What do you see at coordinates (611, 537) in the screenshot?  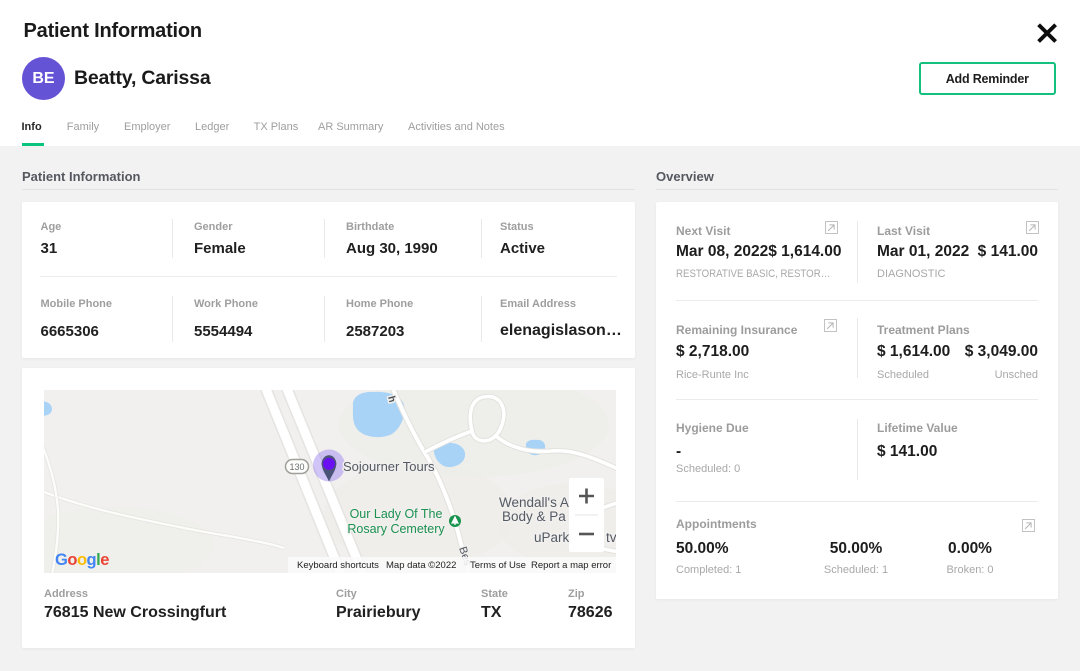 I see `svg-text: tv` at bounding box center [611, 537].